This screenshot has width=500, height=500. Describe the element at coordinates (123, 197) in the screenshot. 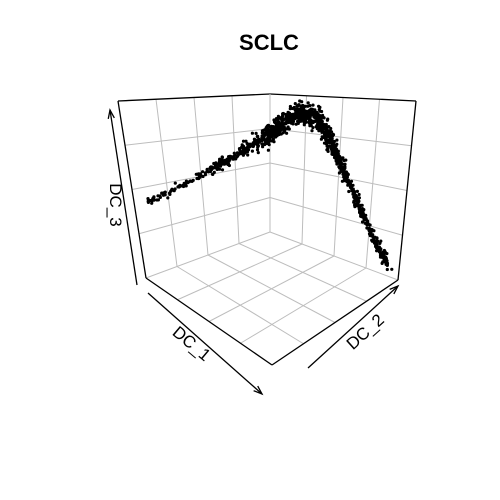

I see `z-axis-line` at that location.